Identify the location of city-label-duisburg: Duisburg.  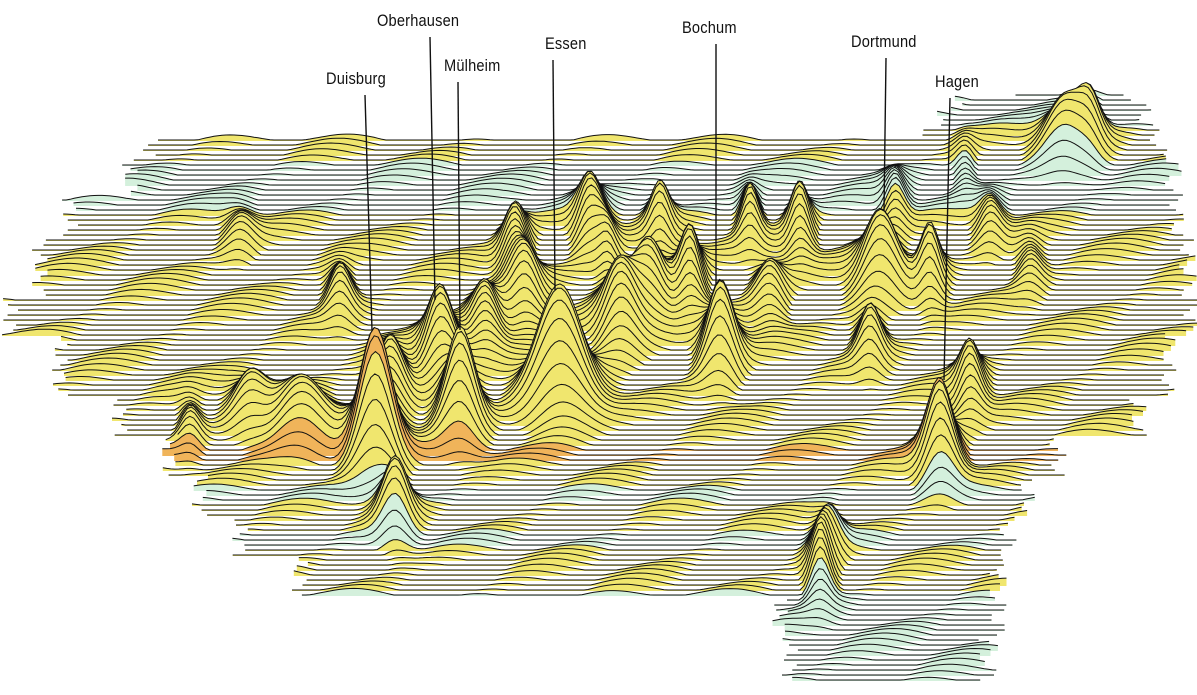
(356, 78).